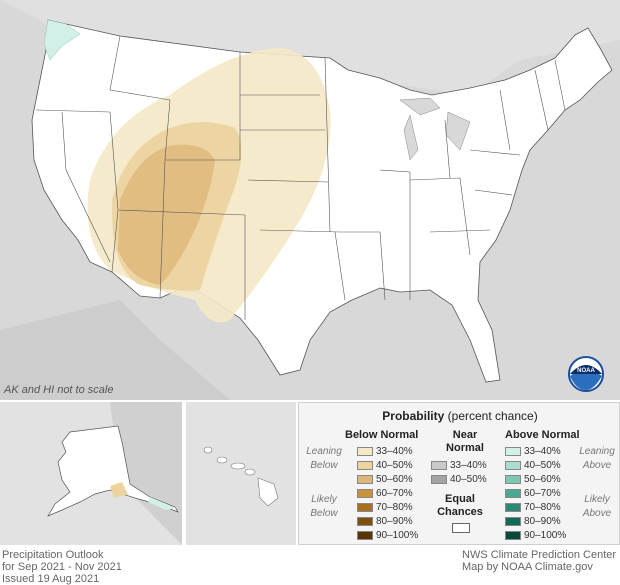 The height and width of the screenshot is (585, 620). What do you see at coordinates (597, 458) in the screenshot?
I see `leaning-above-label: Leaning Above` at bounding box center [597, 458].